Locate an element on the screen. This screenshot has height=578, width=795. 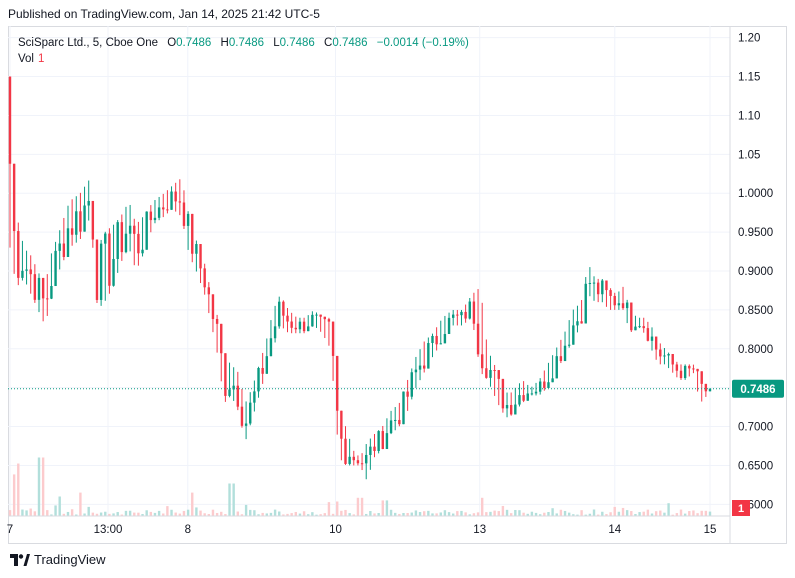
time-axis: 7 13:00 8 10 13 14 15 is located at coordinates (368, 525).